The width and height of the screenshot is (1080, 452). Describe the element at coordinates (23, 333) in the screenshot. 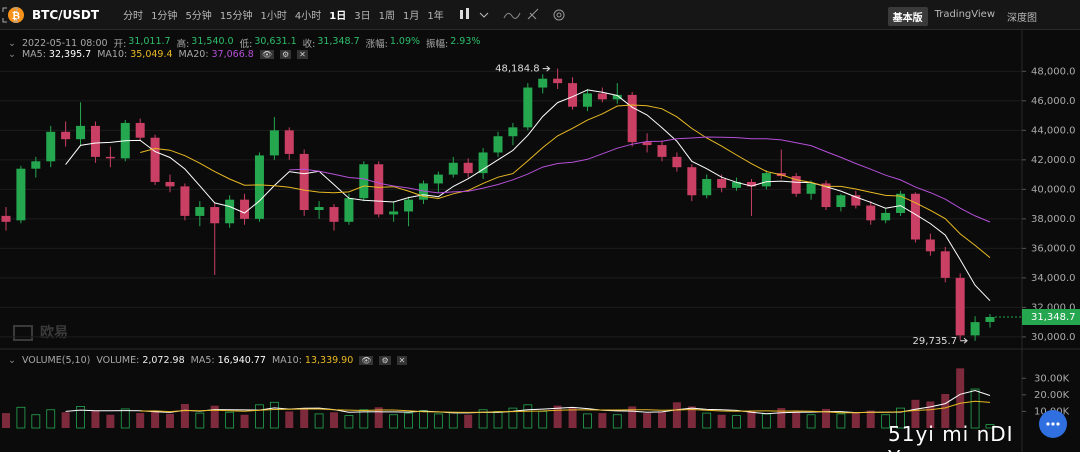

I see `logo-icon` at that location.